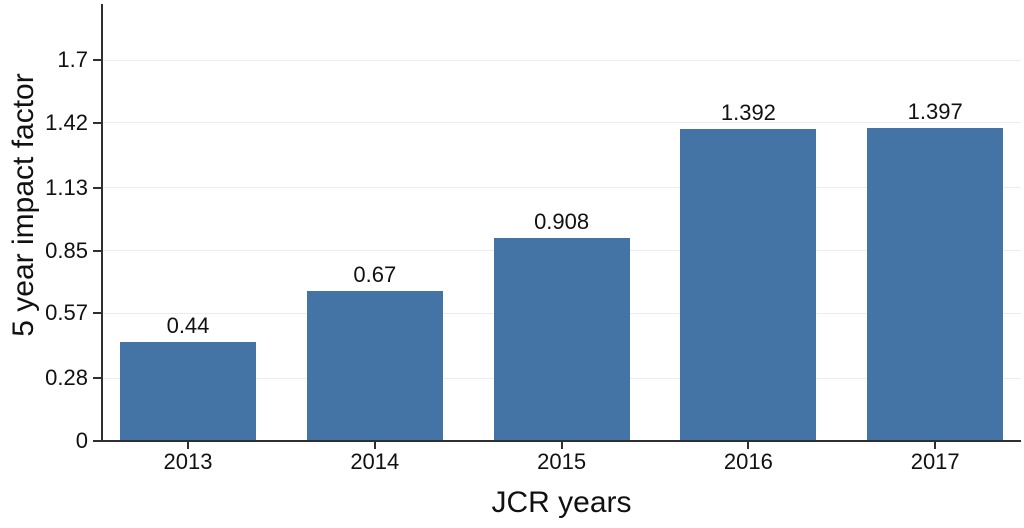 The image size is (1024, 528). Describe the element at coordinates (188, 391) in the screenshot. I see `bar-2013` at that location.